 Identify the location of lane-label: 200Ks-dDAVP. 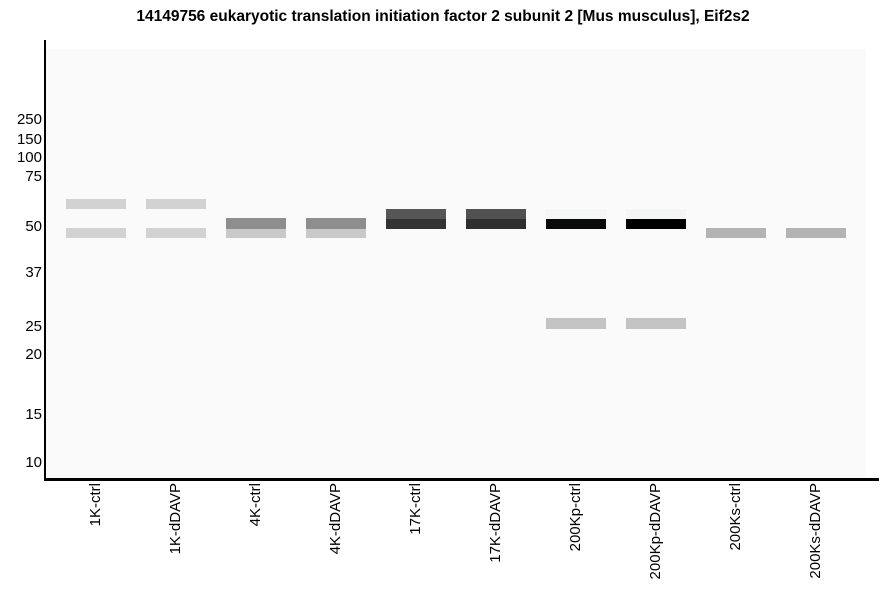
(815, 531).